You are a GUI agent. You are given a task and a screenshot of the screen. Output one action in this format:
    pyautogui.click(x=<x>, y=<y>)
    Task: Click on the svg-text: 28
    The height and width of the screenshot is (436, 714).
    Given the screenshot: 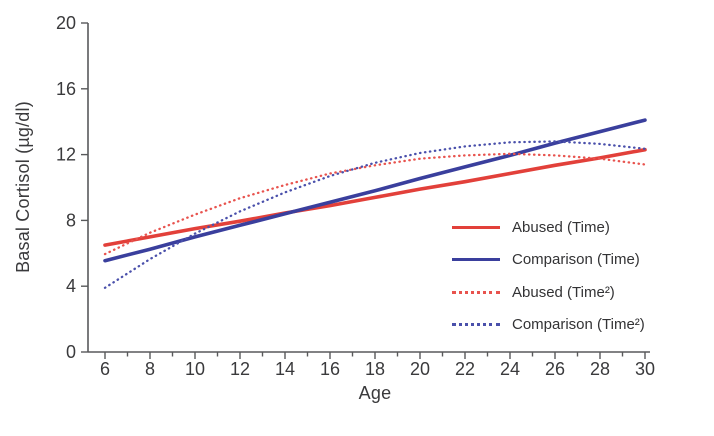 What is the action you would take?
    pyautogui.click(x=600, y=369)
    